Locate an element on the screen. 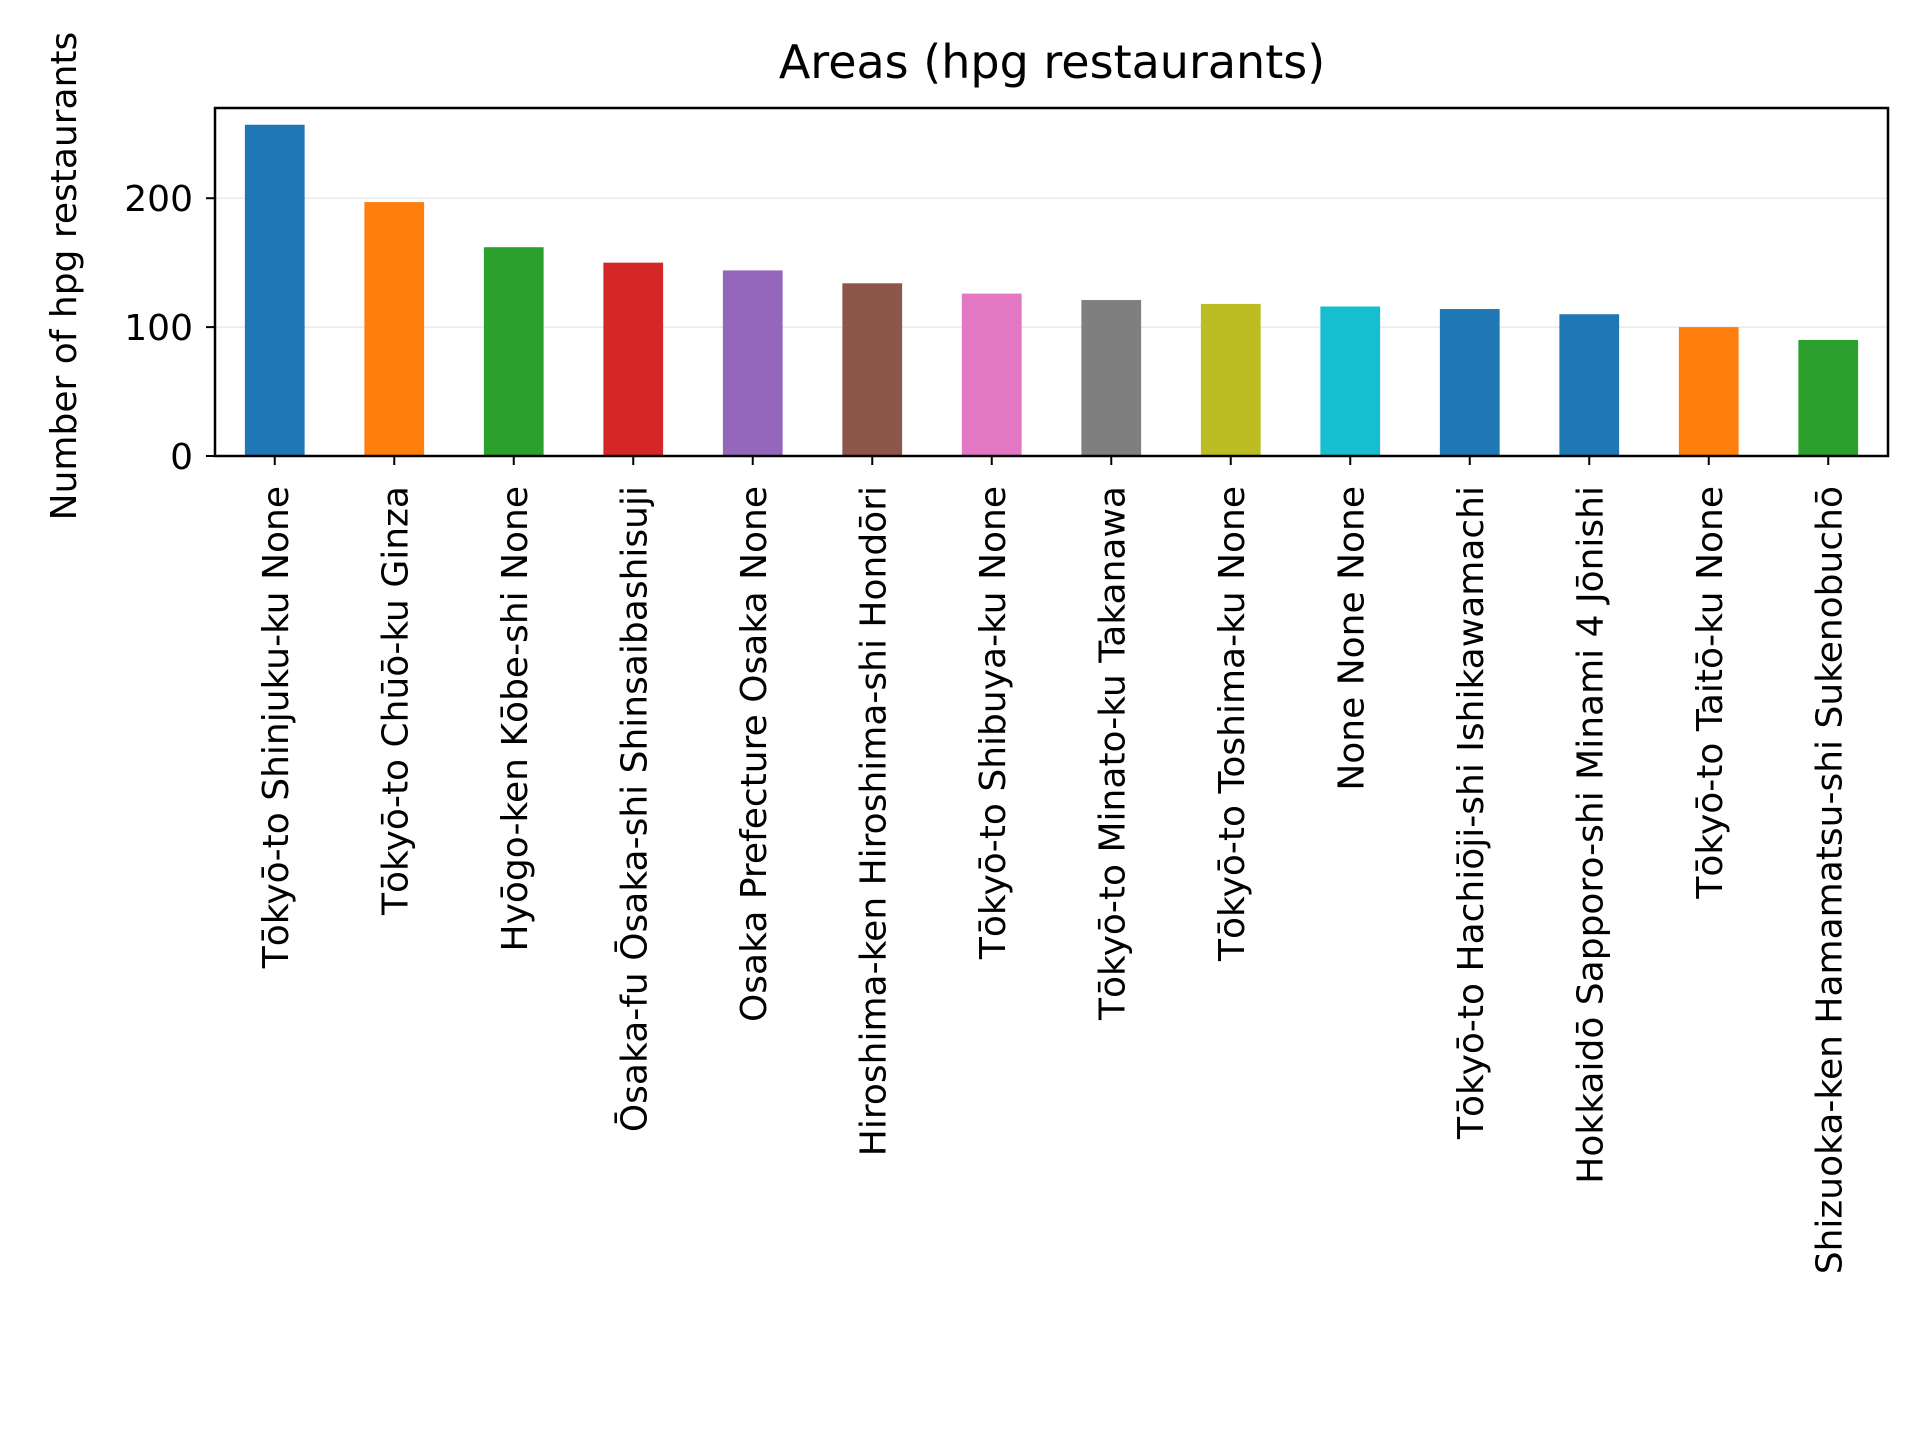  x-tick-label-4: Ōsaka-fu Ōsaka-shi Shinsaibashisuji is located at coordinates (634, 809).